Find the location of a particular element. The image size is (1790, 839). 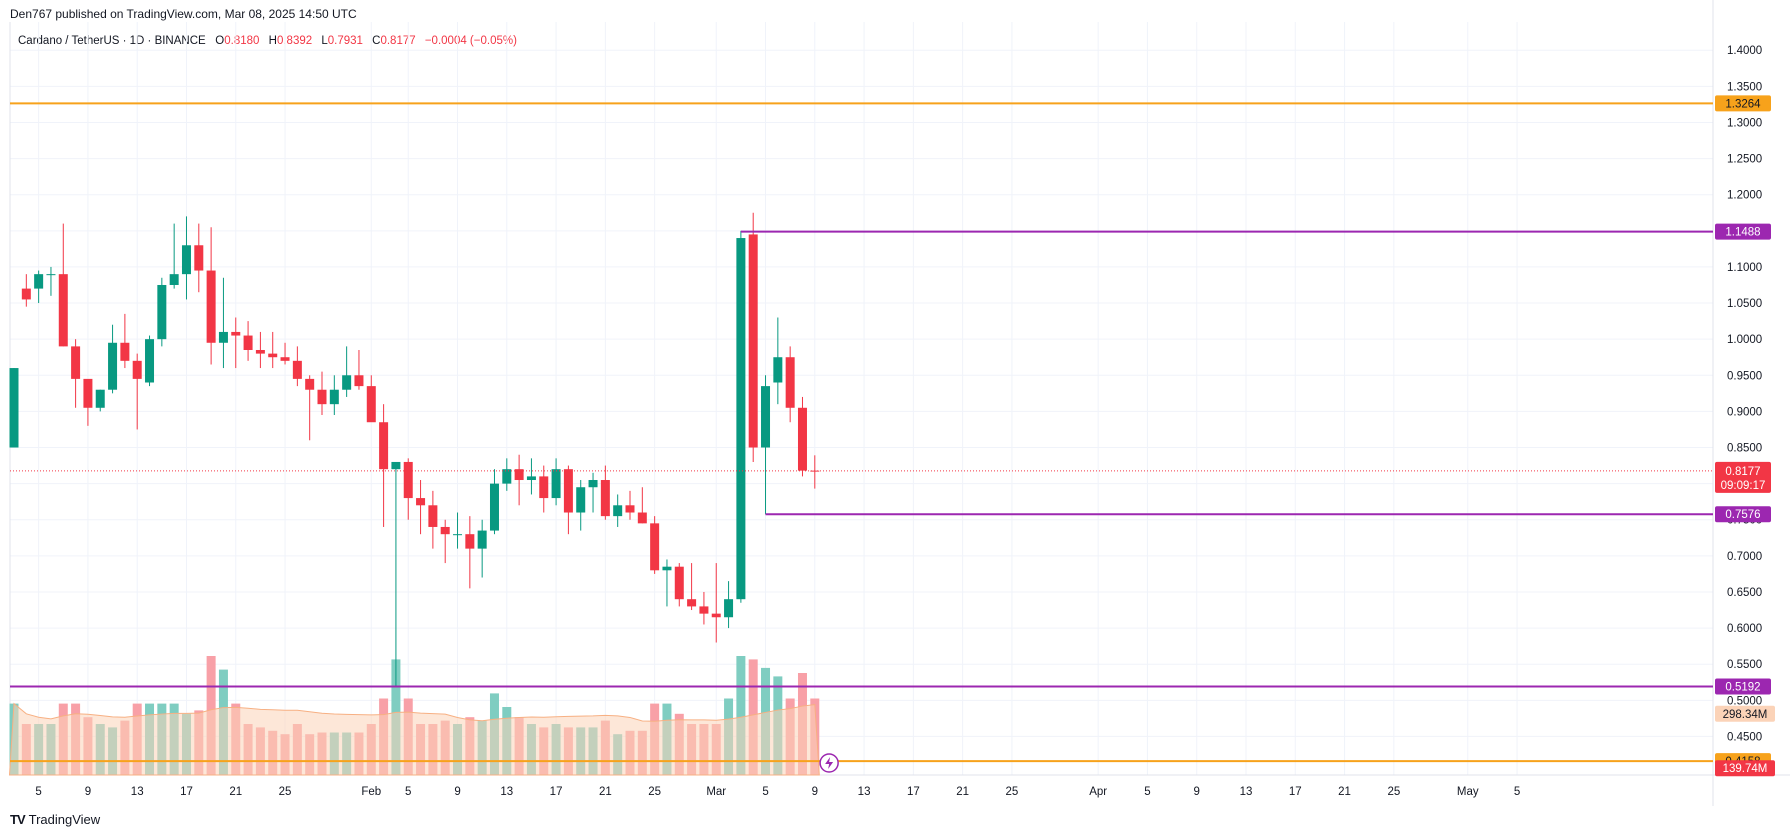

volume-last-box is located at coordinates (1745, 768).